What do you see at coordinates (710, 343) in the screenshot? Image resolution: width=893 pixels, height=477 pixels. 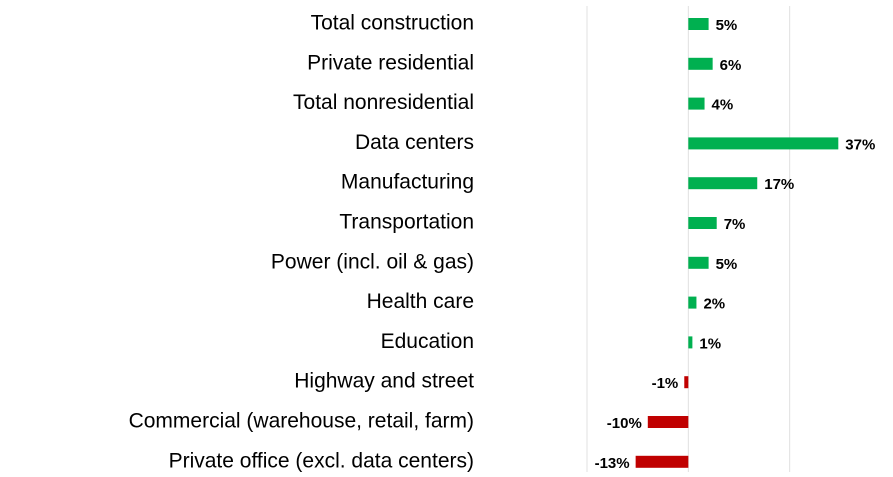 I see `value-label: 1%` at bounding box center [710, 343].